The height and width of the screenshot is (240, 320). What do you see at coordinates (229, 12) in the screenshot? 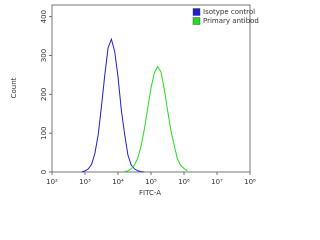
I see `legend-label: Isotype control` at bounding box center [229, 12].